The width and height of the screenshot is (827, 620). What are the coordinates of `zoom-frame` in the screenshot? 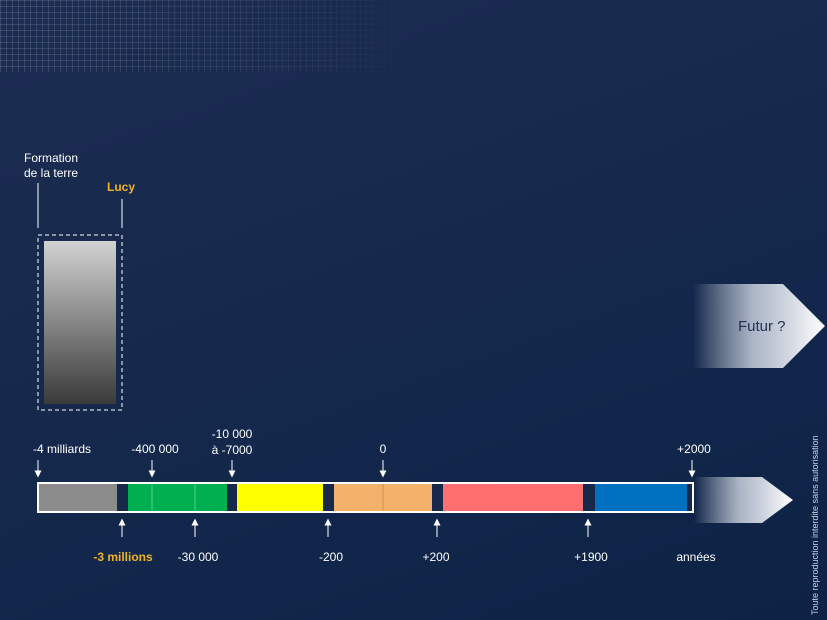 It's located at (80, 322).